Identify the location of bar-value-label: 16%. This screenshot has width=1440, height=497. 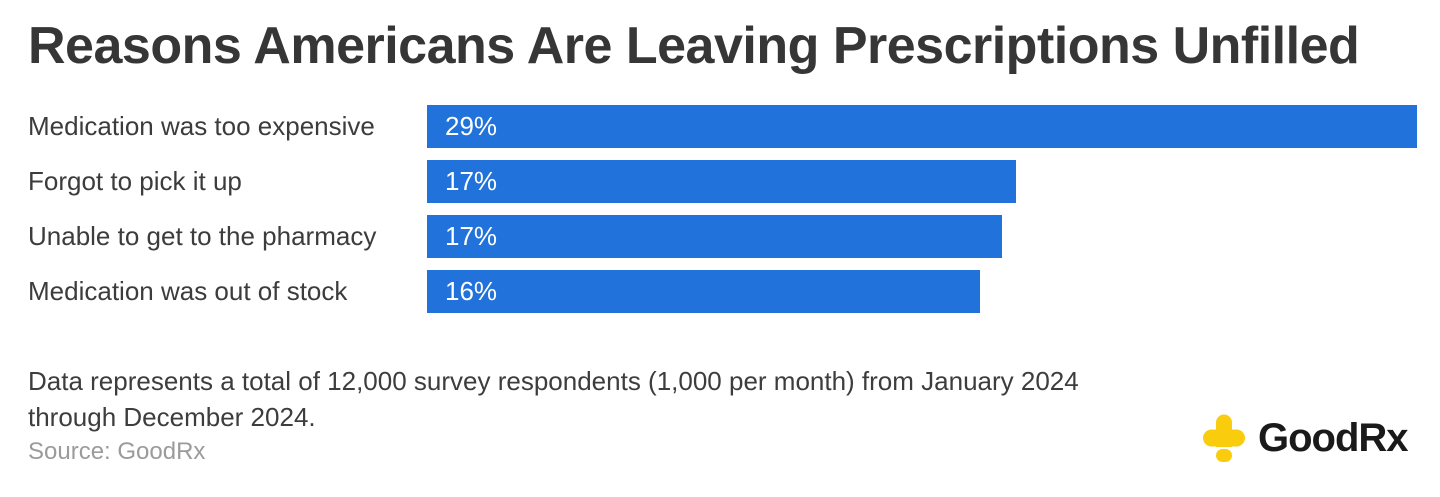
(471, 291).